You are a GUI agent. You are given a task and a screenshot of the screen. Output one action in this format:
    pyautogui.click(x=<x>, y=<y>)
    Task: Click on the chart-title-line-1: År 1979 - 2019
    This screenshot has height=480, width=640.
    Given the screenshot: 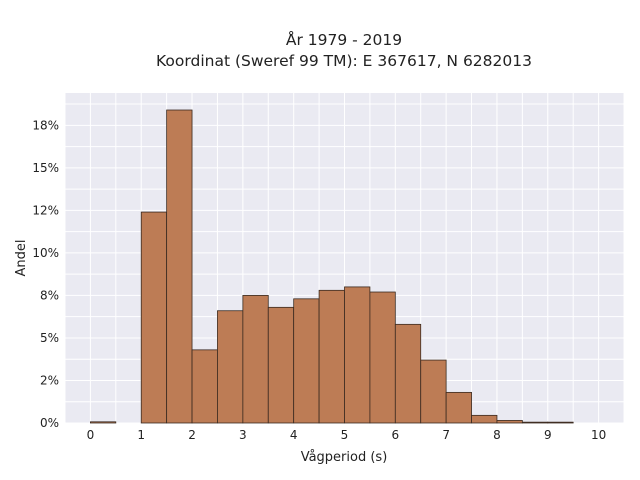 What is the action you would take?
    pyautogui.click(x=344, y=39)
    